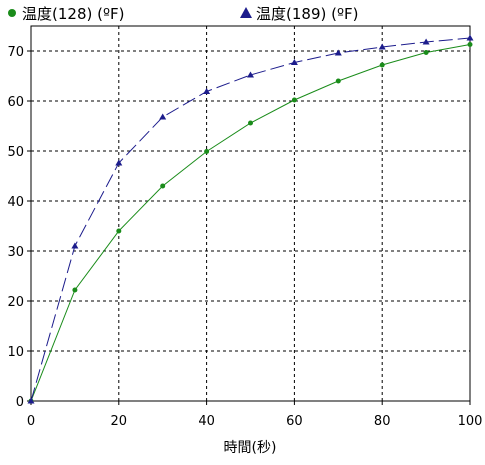 The image size is (485, 465). I want to click on y-tick-label: 20, so click(15, 302).